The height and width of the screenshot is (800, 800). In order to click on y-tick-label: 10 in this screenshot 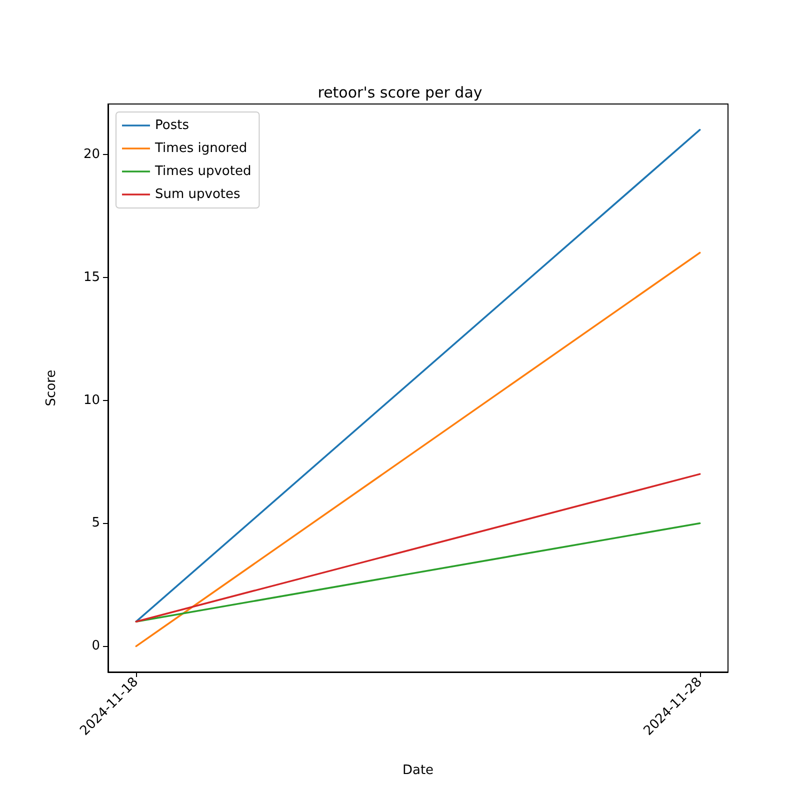, I will do `click(91, 400)`.